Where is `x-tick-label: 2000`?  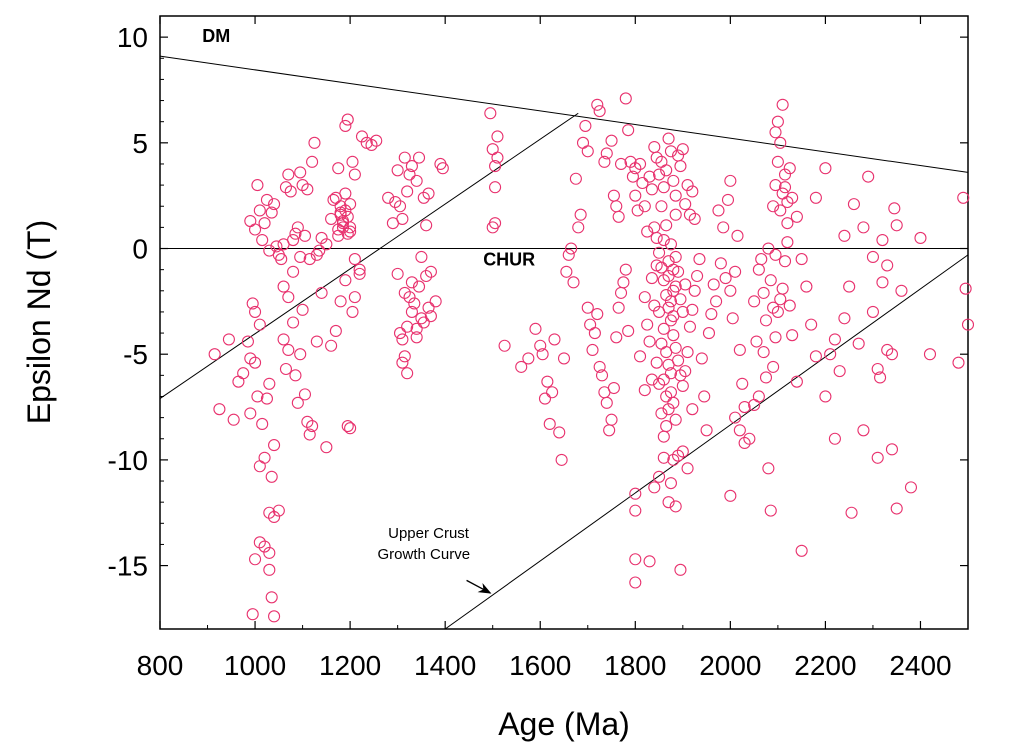
x-tick-label: 2000 is located at coordinates (730, 665).